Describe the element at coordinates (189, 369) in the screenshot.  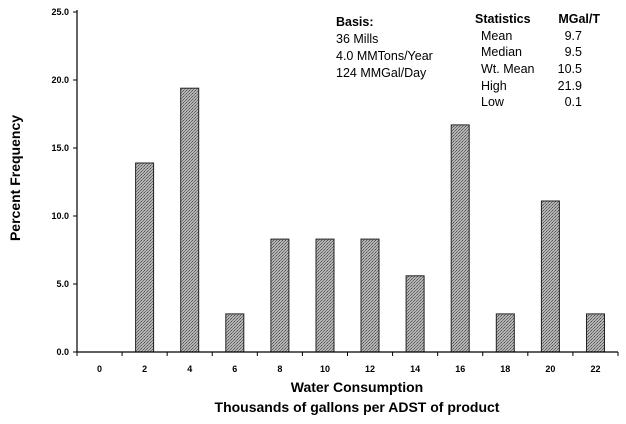
I see `x-tick-label: 4` at that location.